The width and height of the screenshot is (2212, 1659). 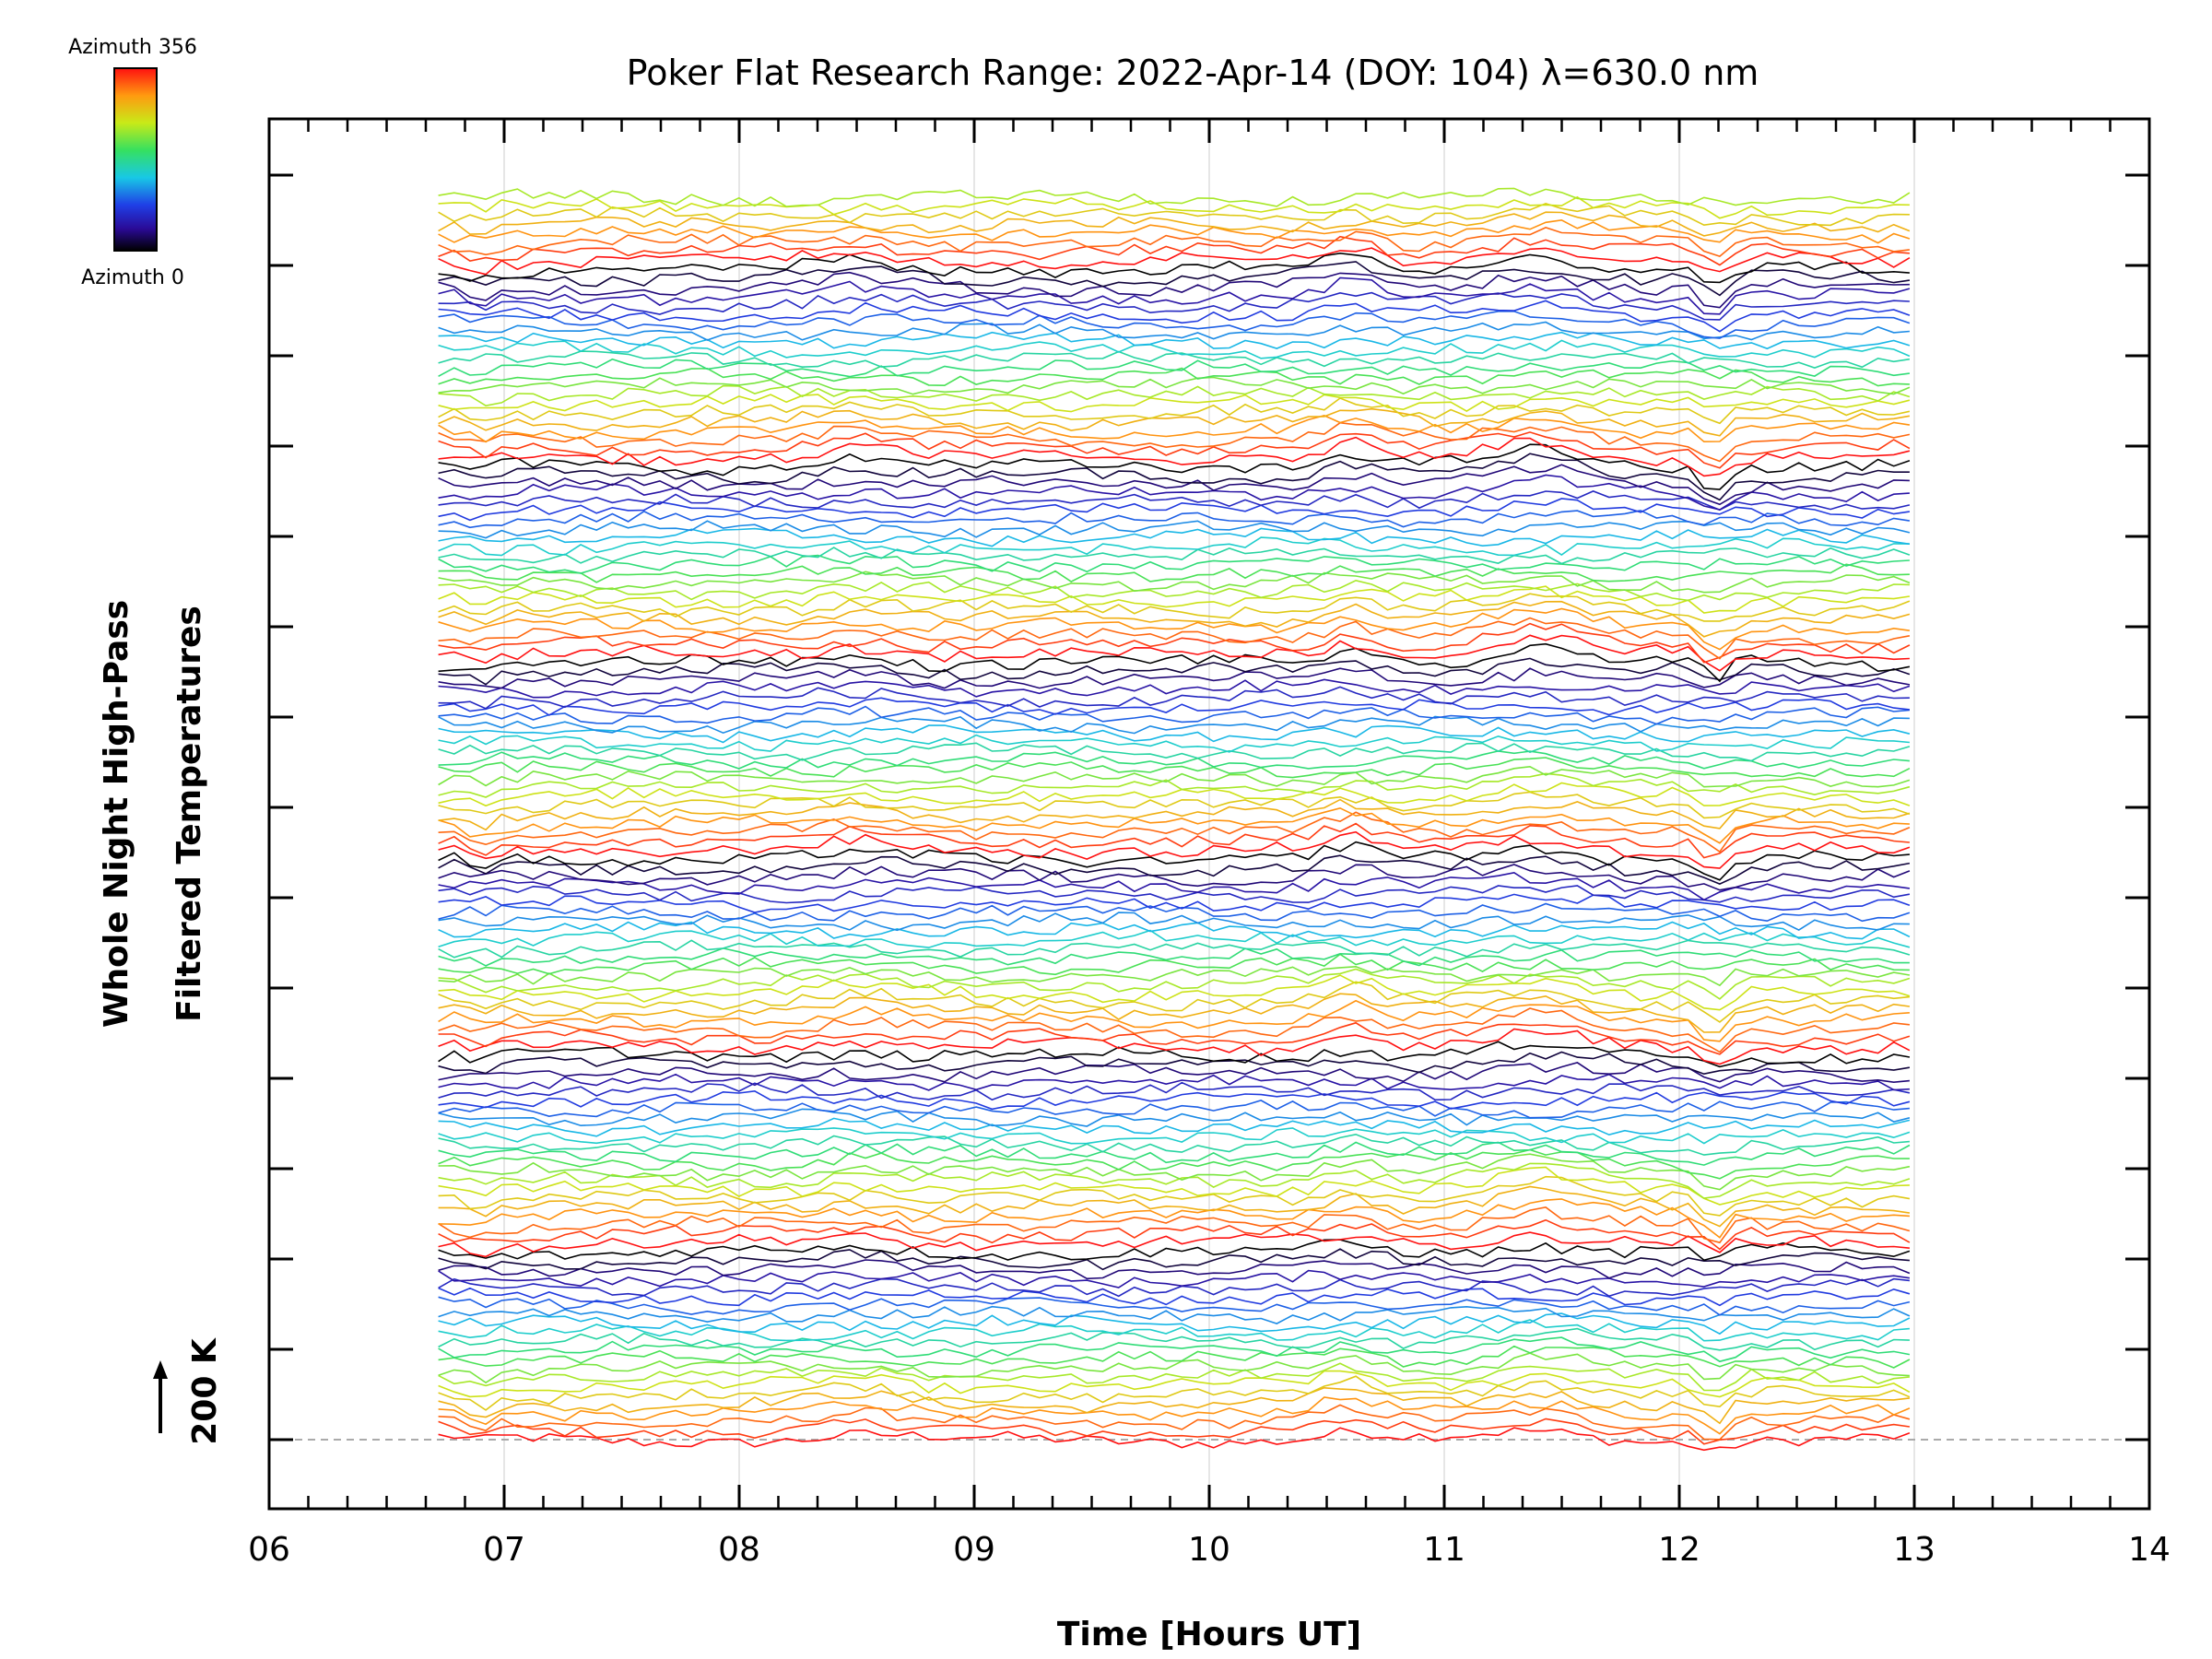 What do you see at coordinates (739, 1550) in the screenshot?
I see `x-tick-label: 08` at bounding box center [739, 1550].